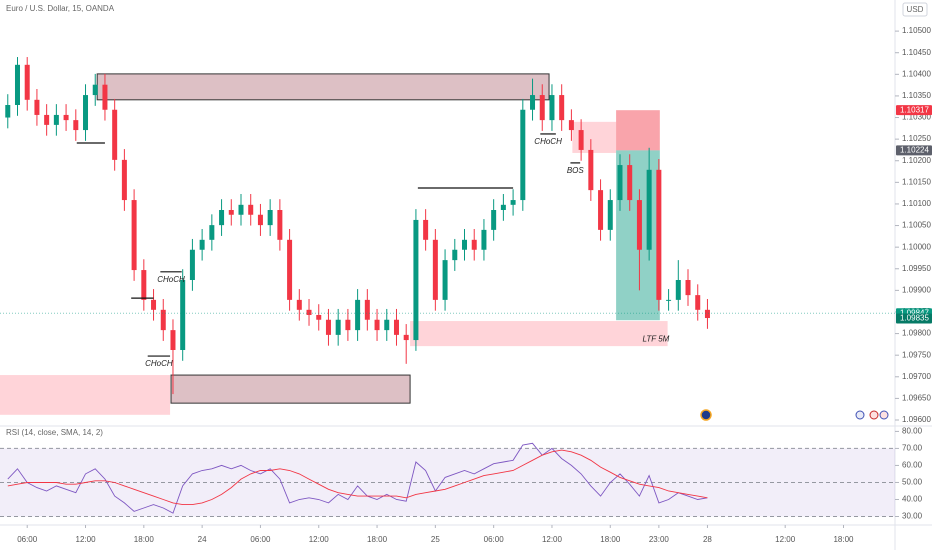  I want to click on price-label: 1.10317, so click(914, 109).